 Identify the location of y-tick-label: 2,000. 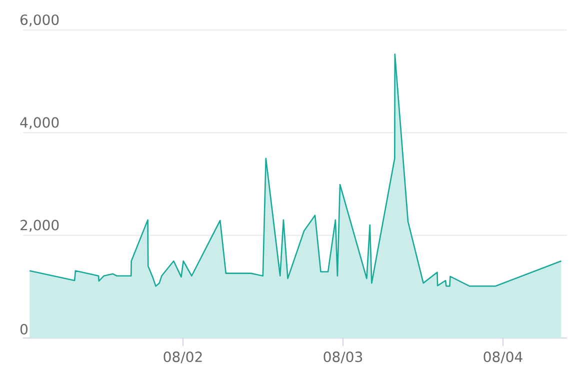
(39, 226).